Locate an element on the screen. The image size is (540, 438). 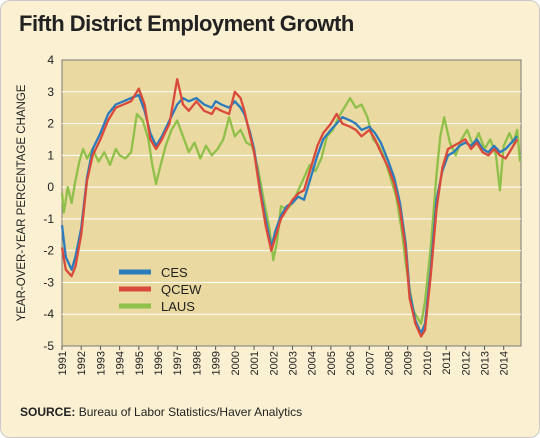
y-tick-label: -2 is located at coordinates (48, 251).